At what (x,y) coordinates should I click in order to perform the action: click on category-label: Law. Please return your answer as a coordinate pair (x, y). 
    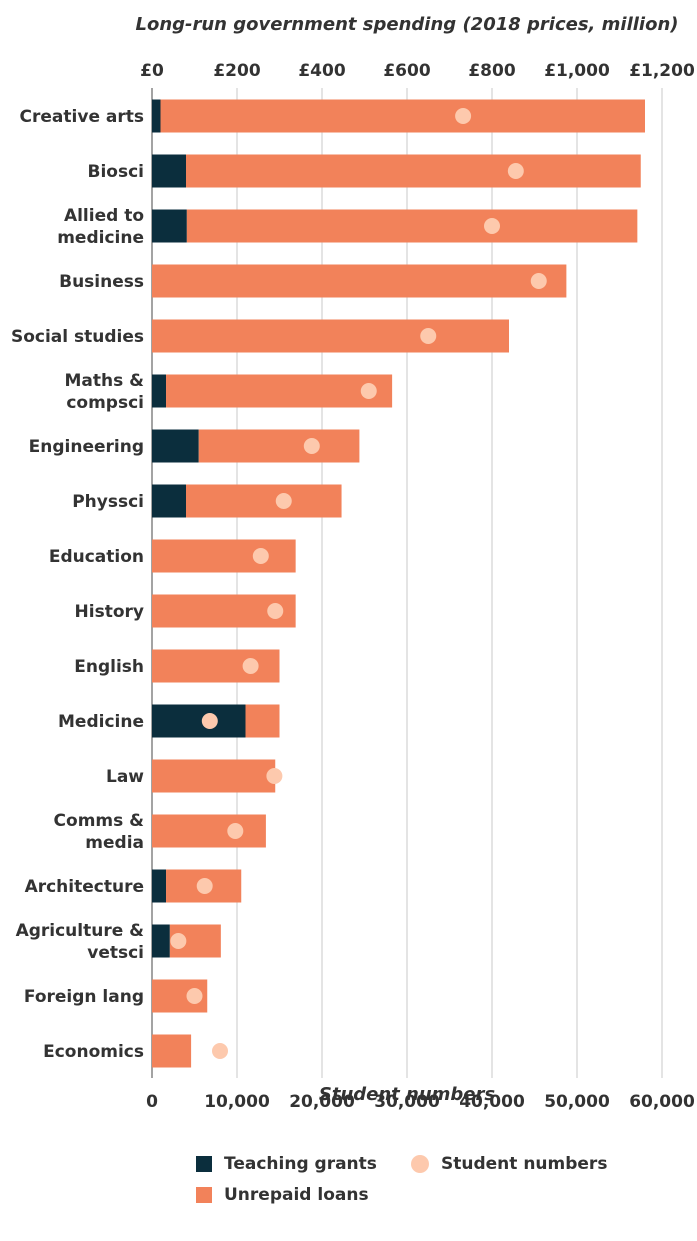
    Looking at the image, I should click on (125, 777).